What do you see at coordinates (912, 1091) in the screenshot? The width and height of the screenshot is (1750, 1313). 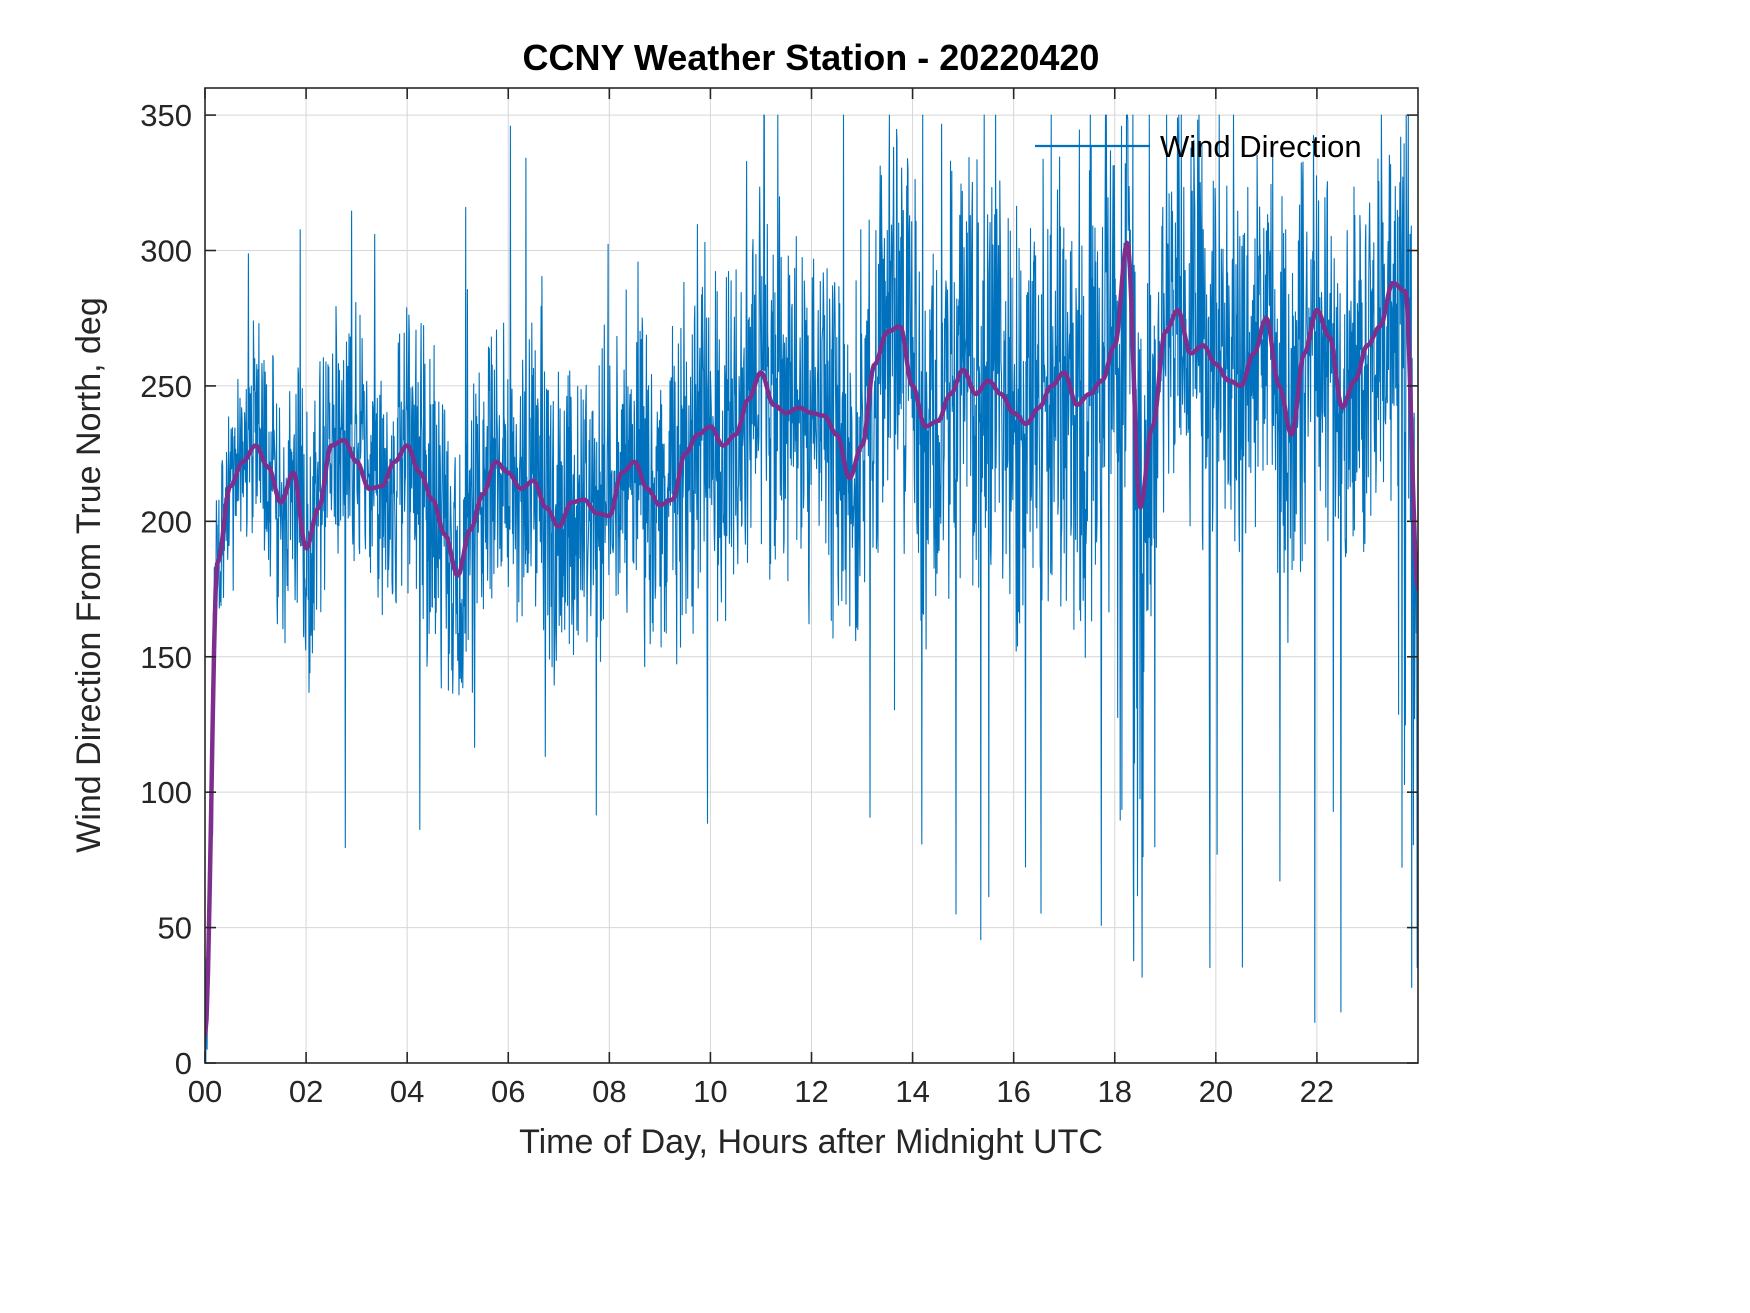 I see `x-tick-label: 14` at bounding box center [912, 1091].